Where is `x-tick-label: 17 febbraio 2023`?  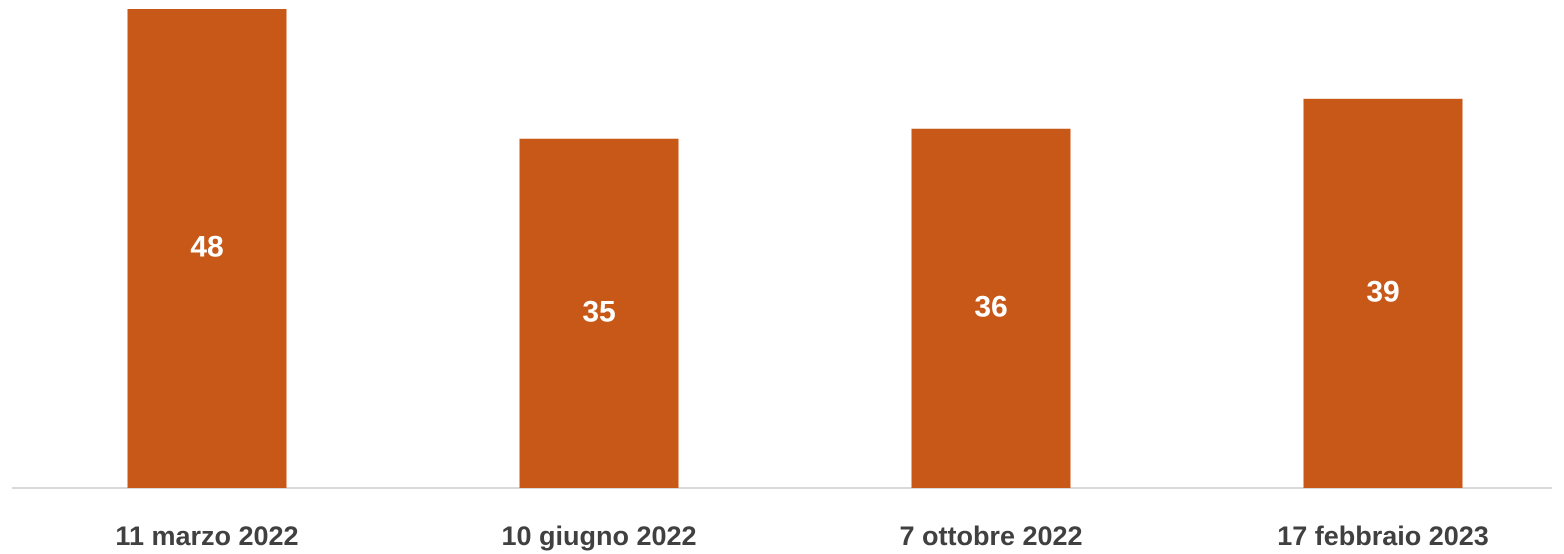 x-tick-label: 17 febbraio 2023 is located at coordinates (1383, 536).